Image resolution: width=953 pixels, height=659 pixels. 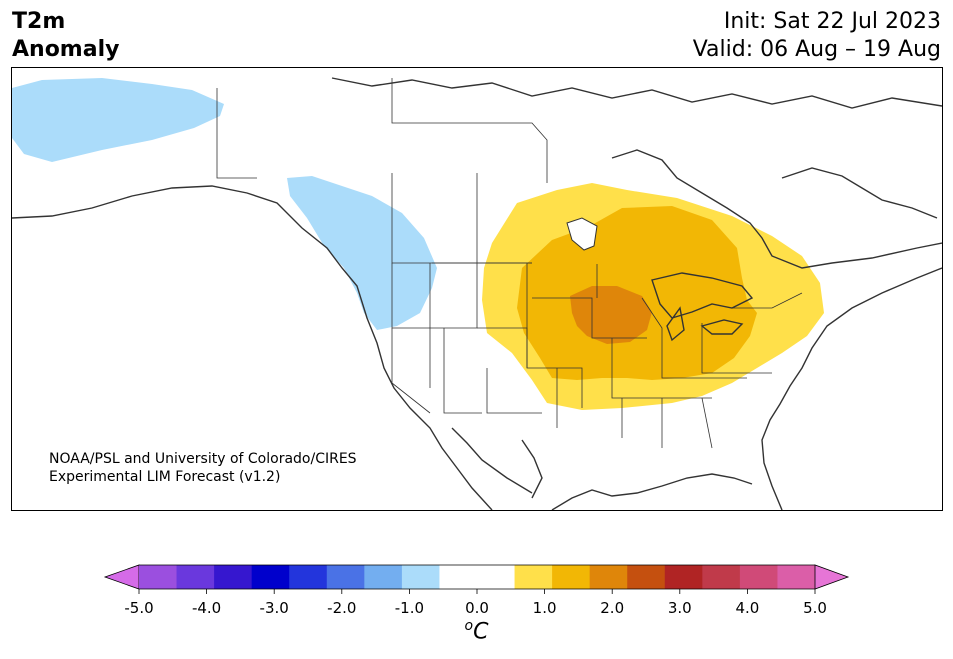 What do you see at coordinates (747, 608) in the screenshot?
I see `colorbar-tick-label: 4.0` at bounding box center [747, 608].